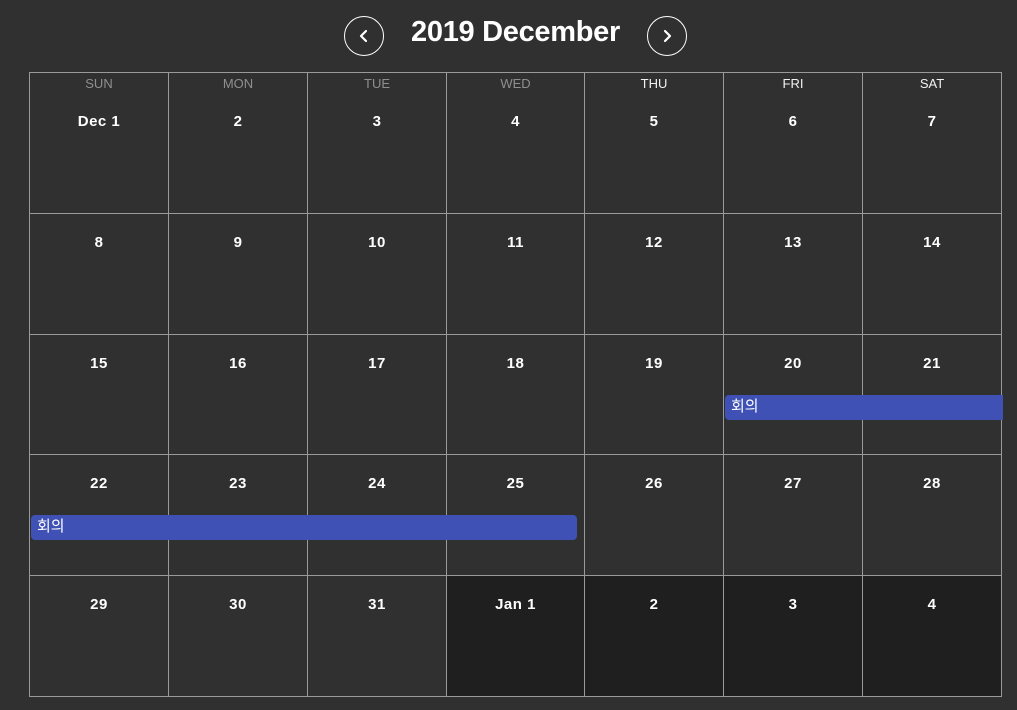 The height and width of the screenshot is (710, 1017). Describe the element at coordinates (793, 515) in the screenshot. I see `day-cell: 27` at that location.